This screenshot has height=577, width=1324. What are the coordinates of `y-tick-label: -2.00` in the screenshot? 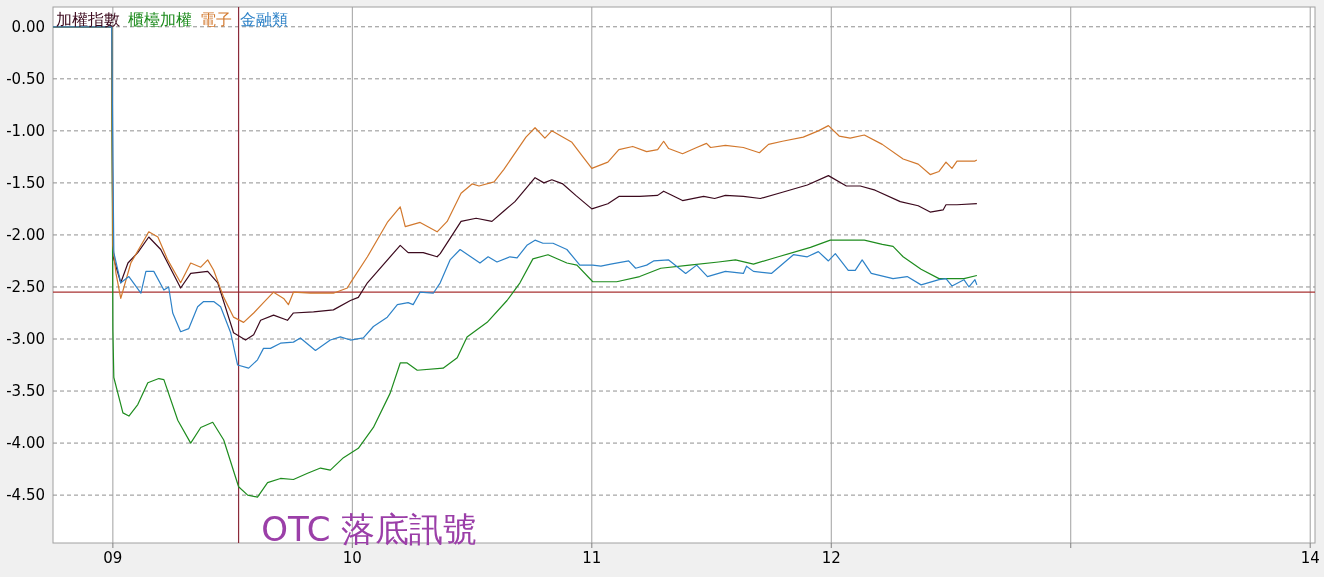 It's located at (25, 235).